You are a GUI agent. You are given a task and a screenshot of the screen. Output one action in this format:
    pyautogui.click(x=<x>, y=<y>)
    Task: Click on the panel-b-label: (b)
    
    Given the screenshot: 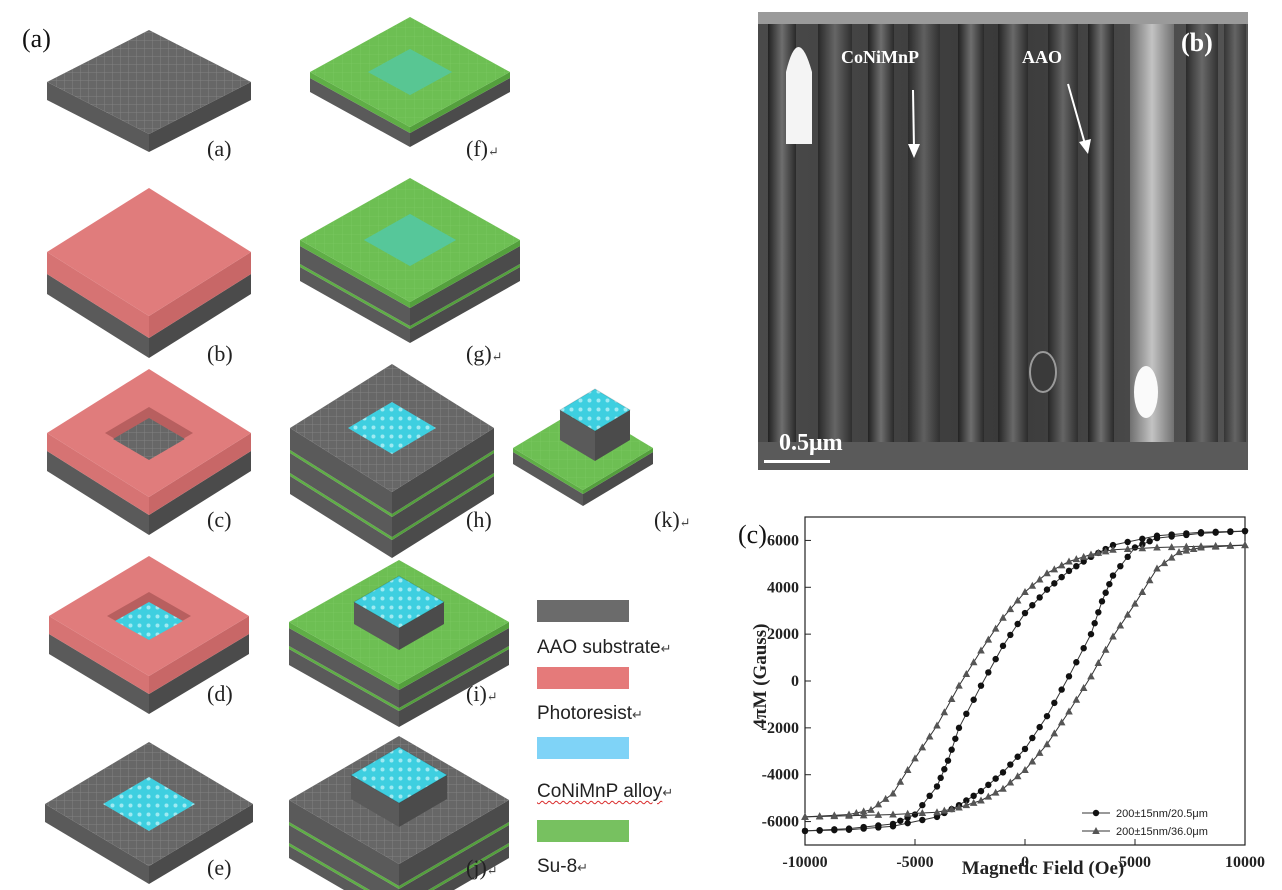 What is the action you would take?
    pyautogui.click(x=1197, y=42)
    